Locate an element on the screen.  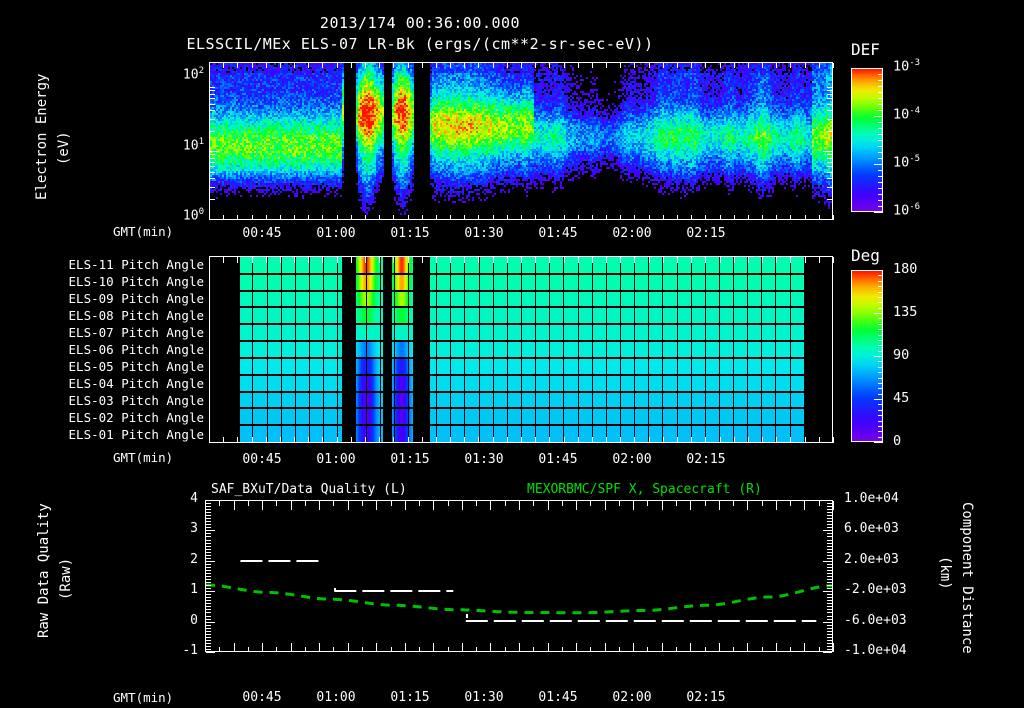
top-panel-ylabel-text: Electron Energy is located at coordinates (42, 136).